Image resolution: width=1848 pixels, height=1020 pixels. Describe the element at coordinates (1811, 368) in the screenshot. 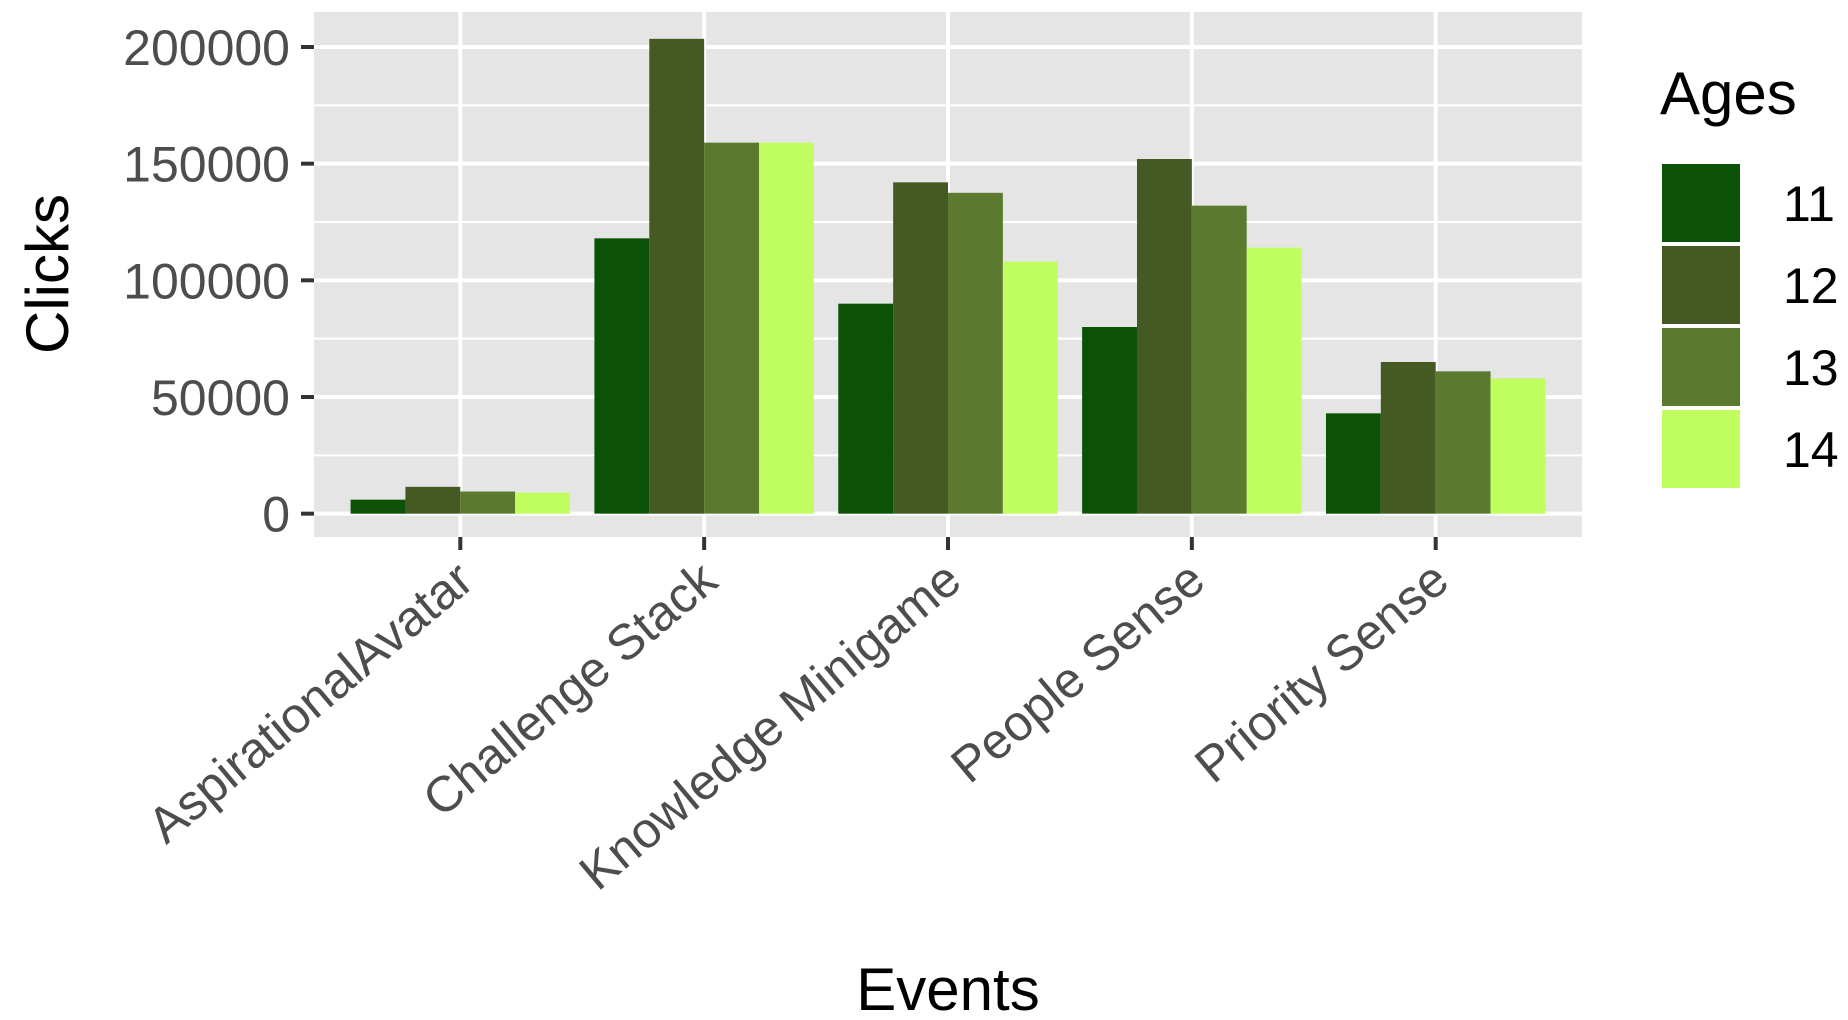

I see `legend-label-13: 13` at that location.